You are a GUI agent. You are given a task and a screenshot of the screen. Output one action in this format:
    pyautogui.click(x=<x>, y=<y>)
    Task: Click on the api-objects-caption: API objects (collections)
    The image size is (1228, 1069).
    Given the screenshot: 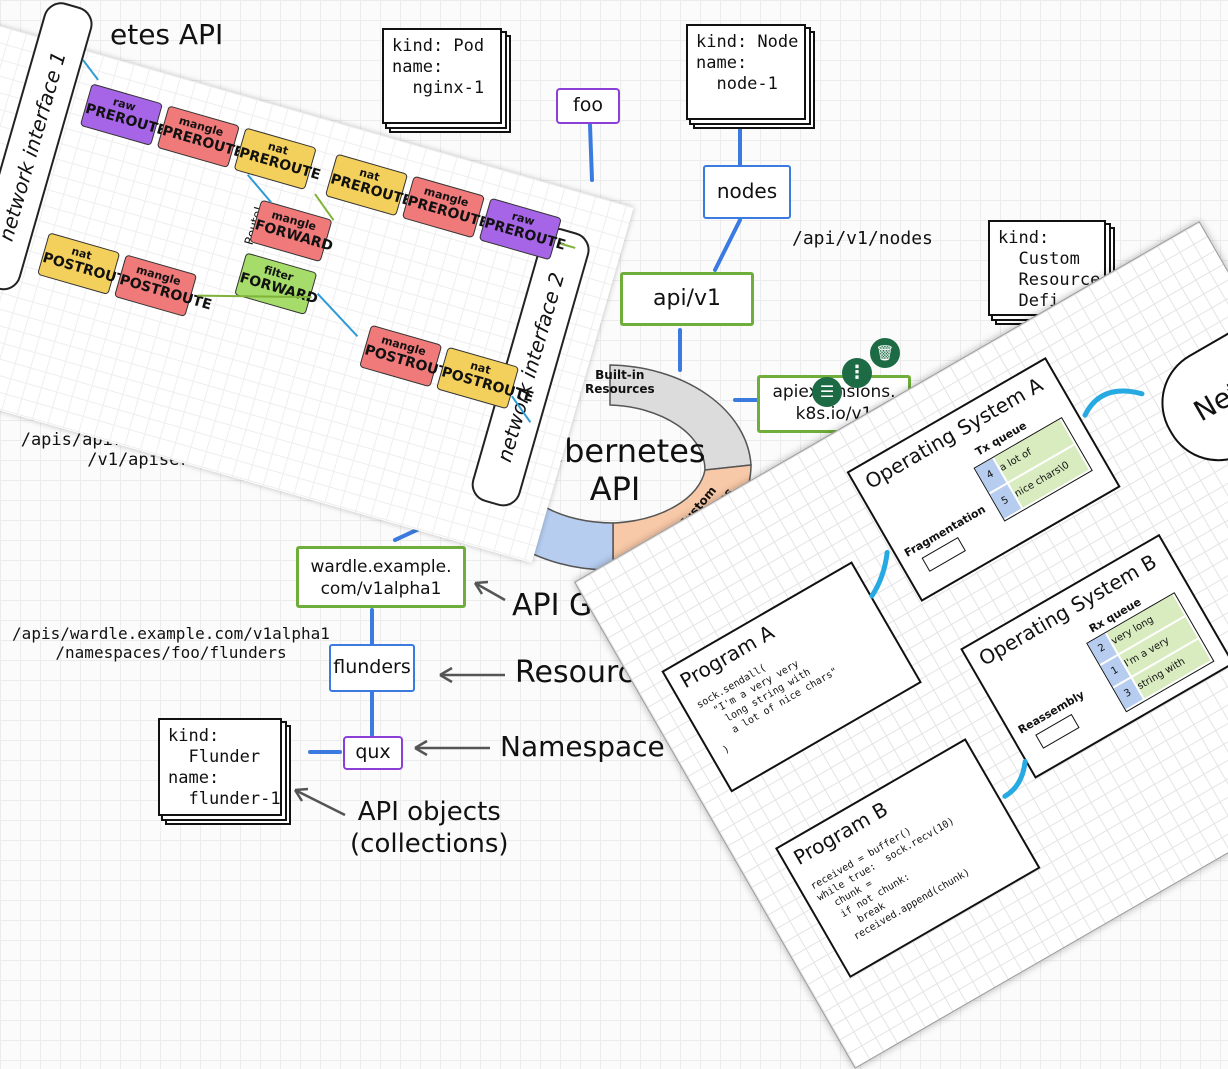 What is the action you would take?
    pyautogui.click(x=429, y=828)
    